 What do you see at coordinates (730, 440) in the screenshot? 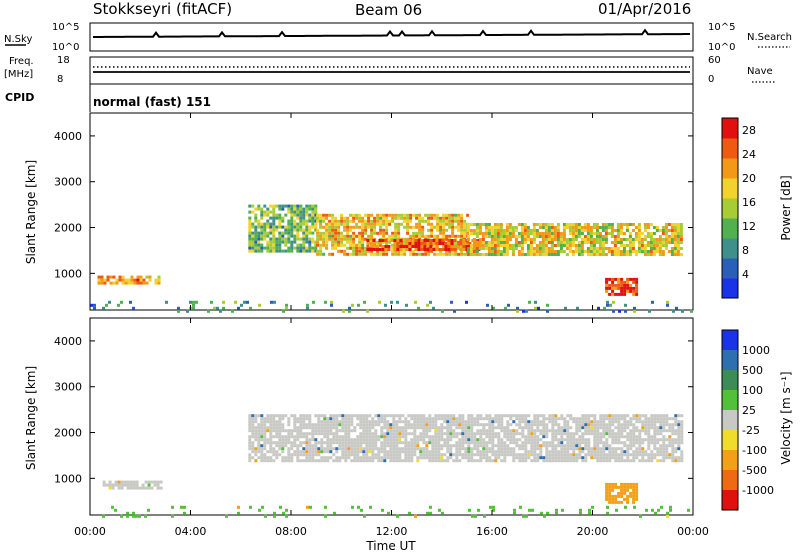
I see `velocity-colorbar-swatch` at bounding box center [730, 440].